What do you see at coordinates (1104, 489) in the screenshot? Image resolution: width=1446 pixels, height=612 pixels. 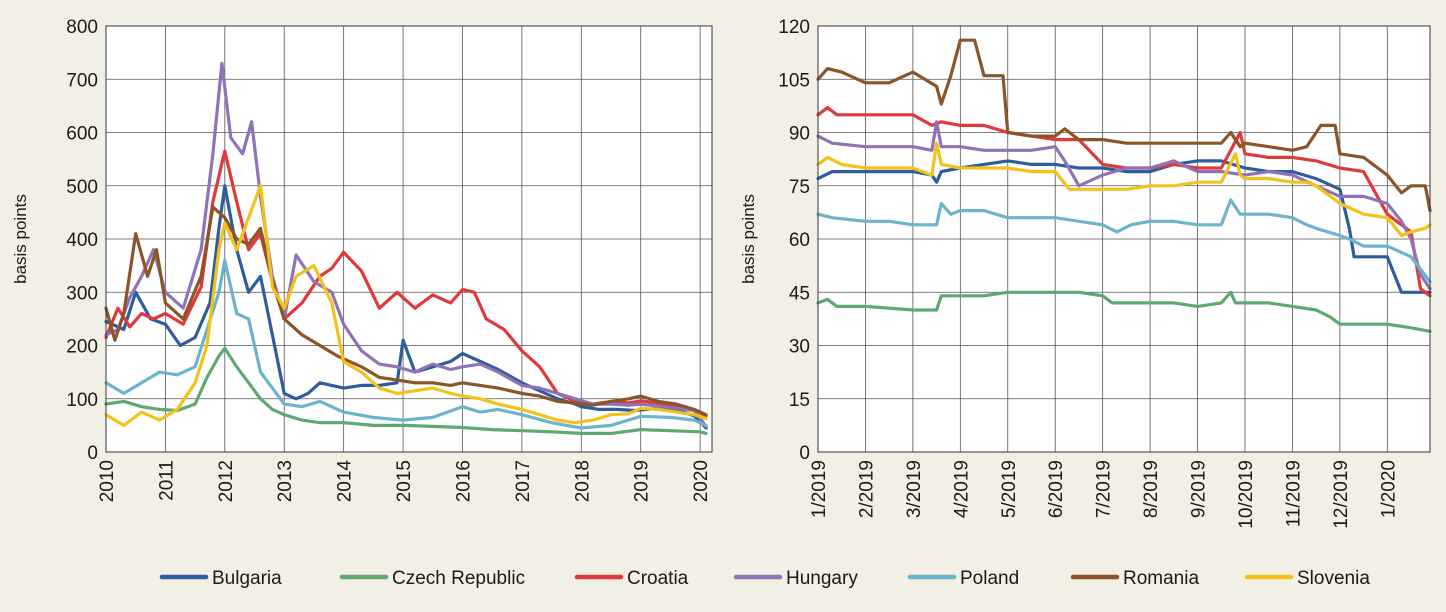 I see `x-tick-label: 7/2019` at bounding box center [1104, 489].